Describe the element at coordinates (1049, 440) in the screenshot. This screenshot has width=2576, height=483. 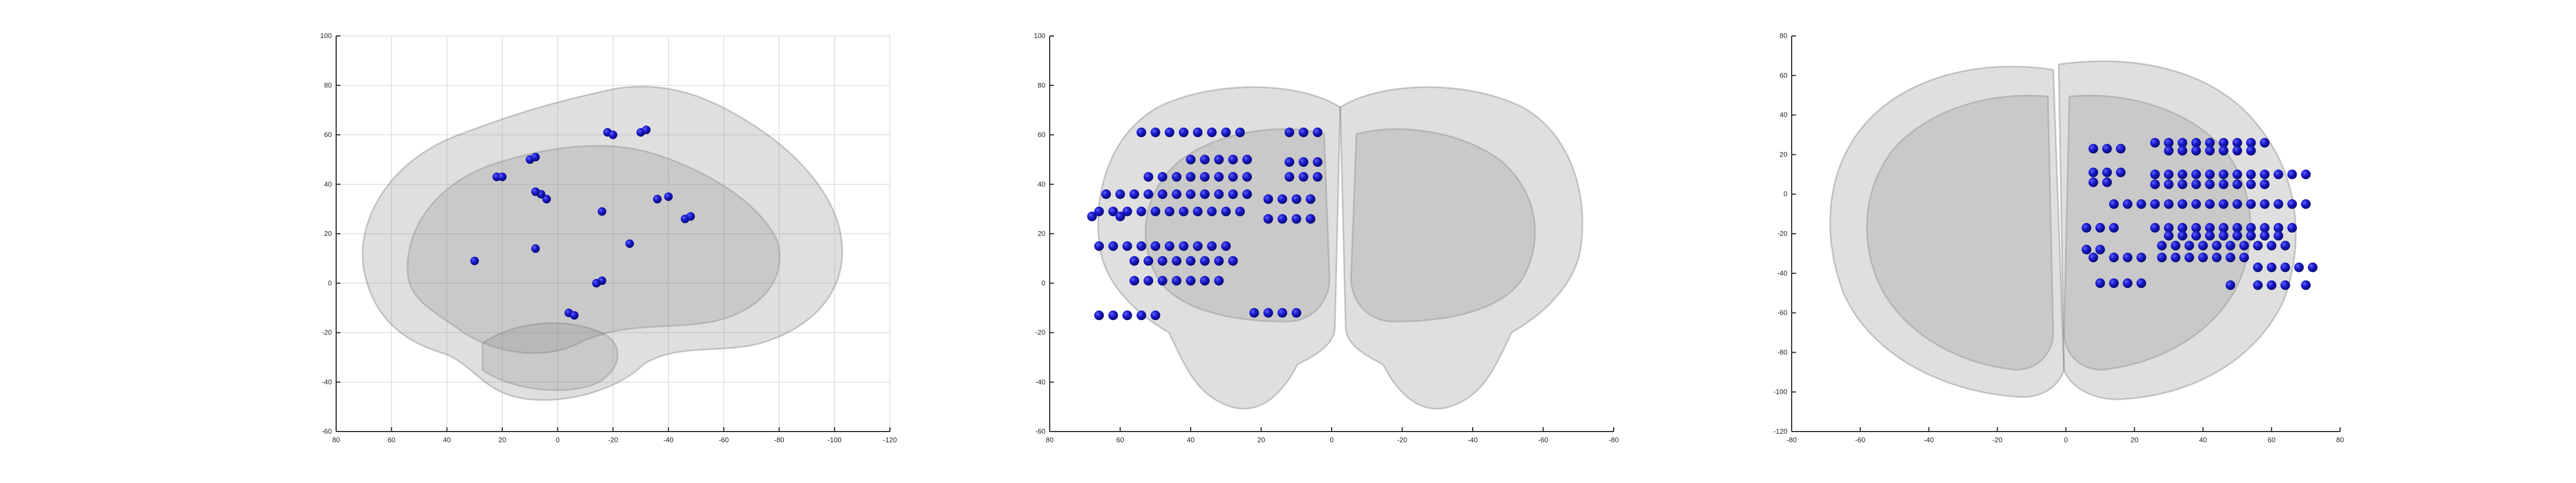
I see `x-tick-label: 80` at that location.